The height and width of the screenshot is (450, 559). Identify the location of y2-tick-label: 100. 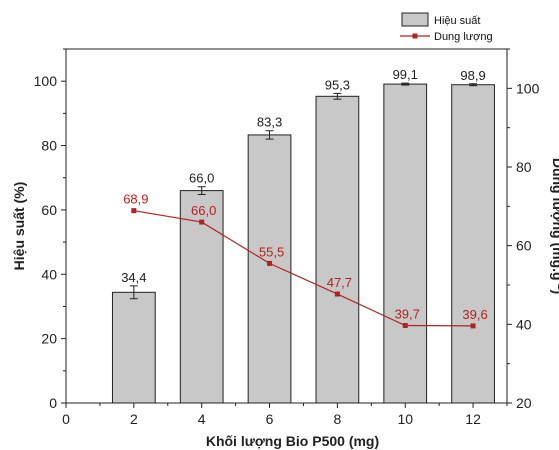
(528, 88).